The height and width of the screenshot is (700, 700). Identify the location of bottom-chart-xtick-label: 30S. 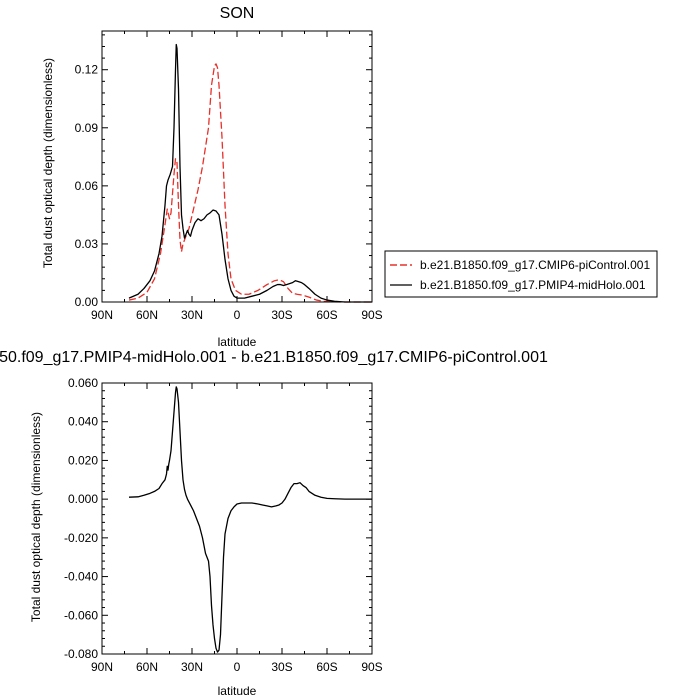
(281, 667).